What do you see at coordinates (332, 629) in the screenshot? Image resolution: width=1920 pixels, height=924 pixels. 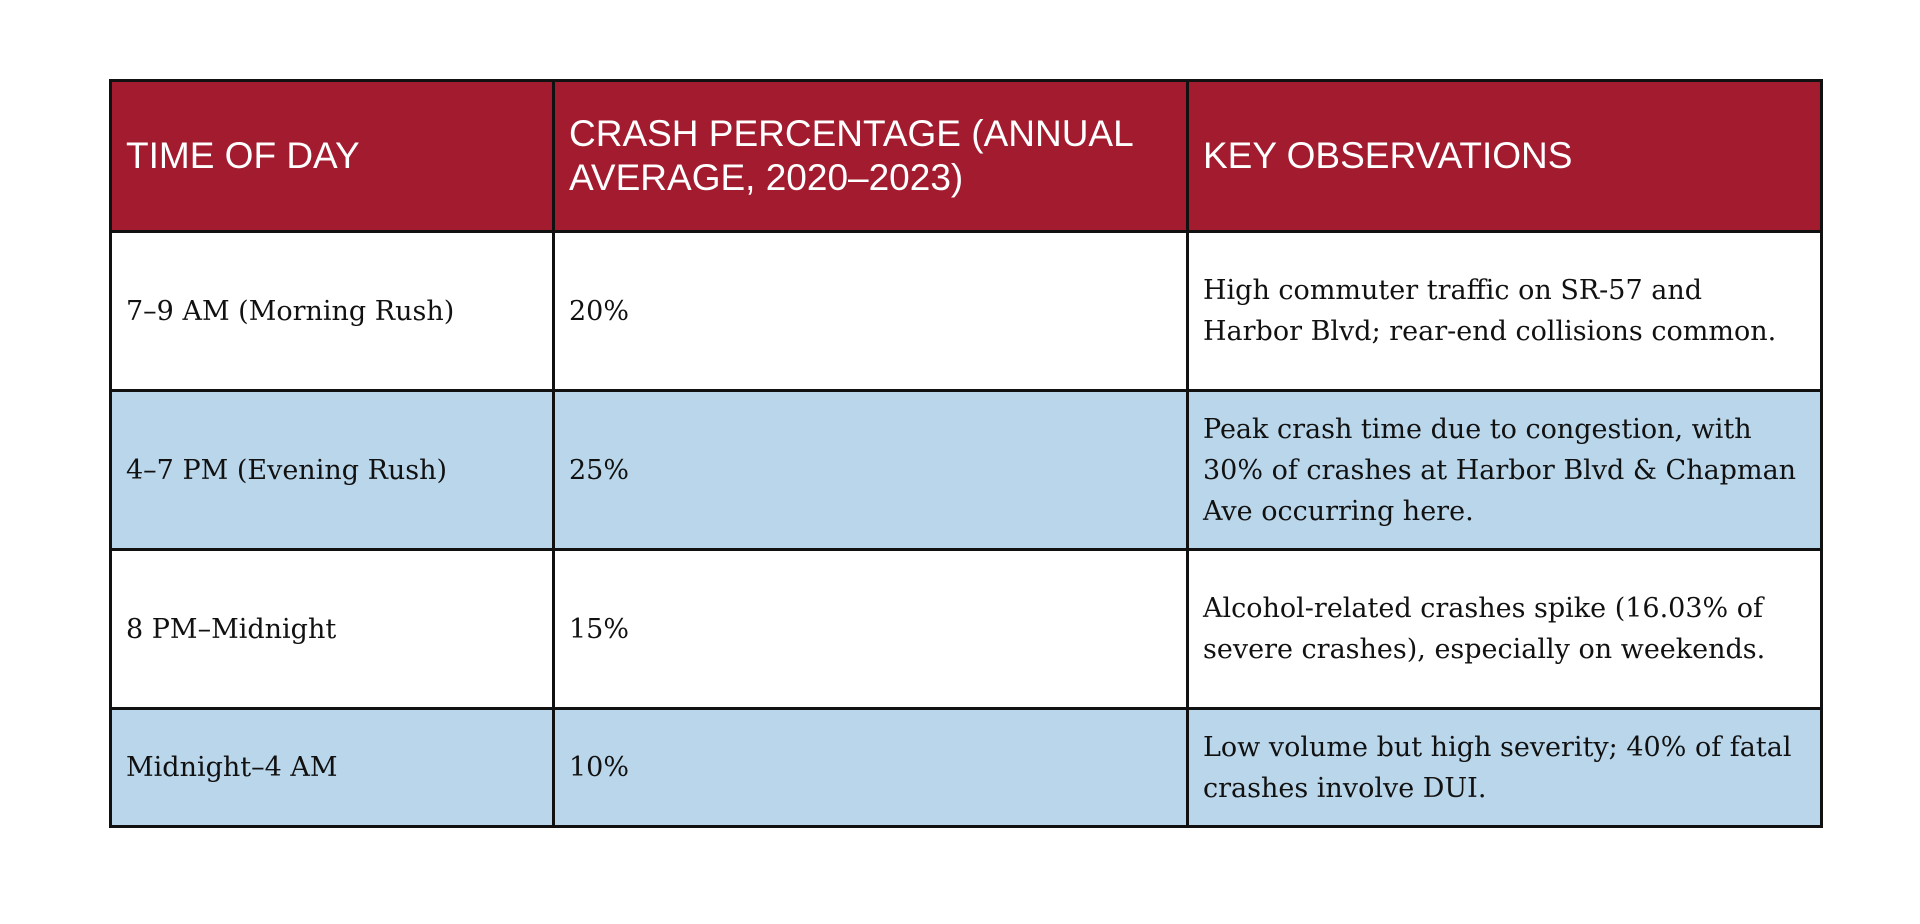 I see `cell-time: 8 PM–Midnight` at bounding box center [332, 629].